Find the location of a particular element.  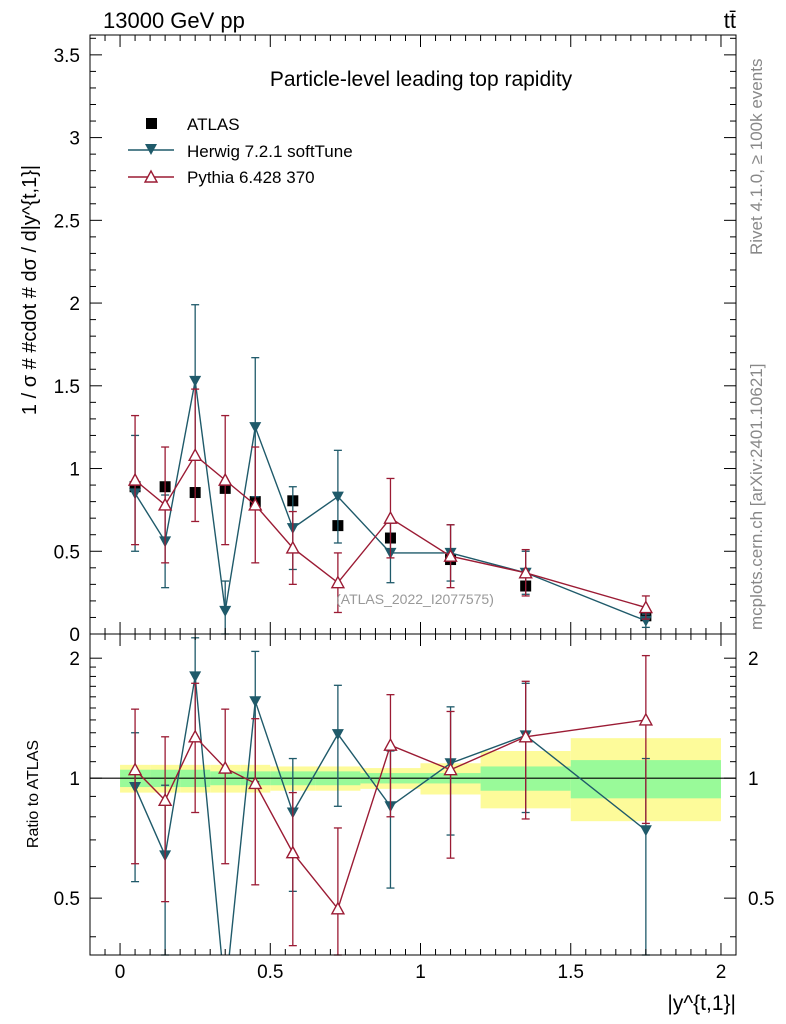

rivet-version-label: Rivet 4.1.0, ≥ 100k events is located at coordinates (756, 157).